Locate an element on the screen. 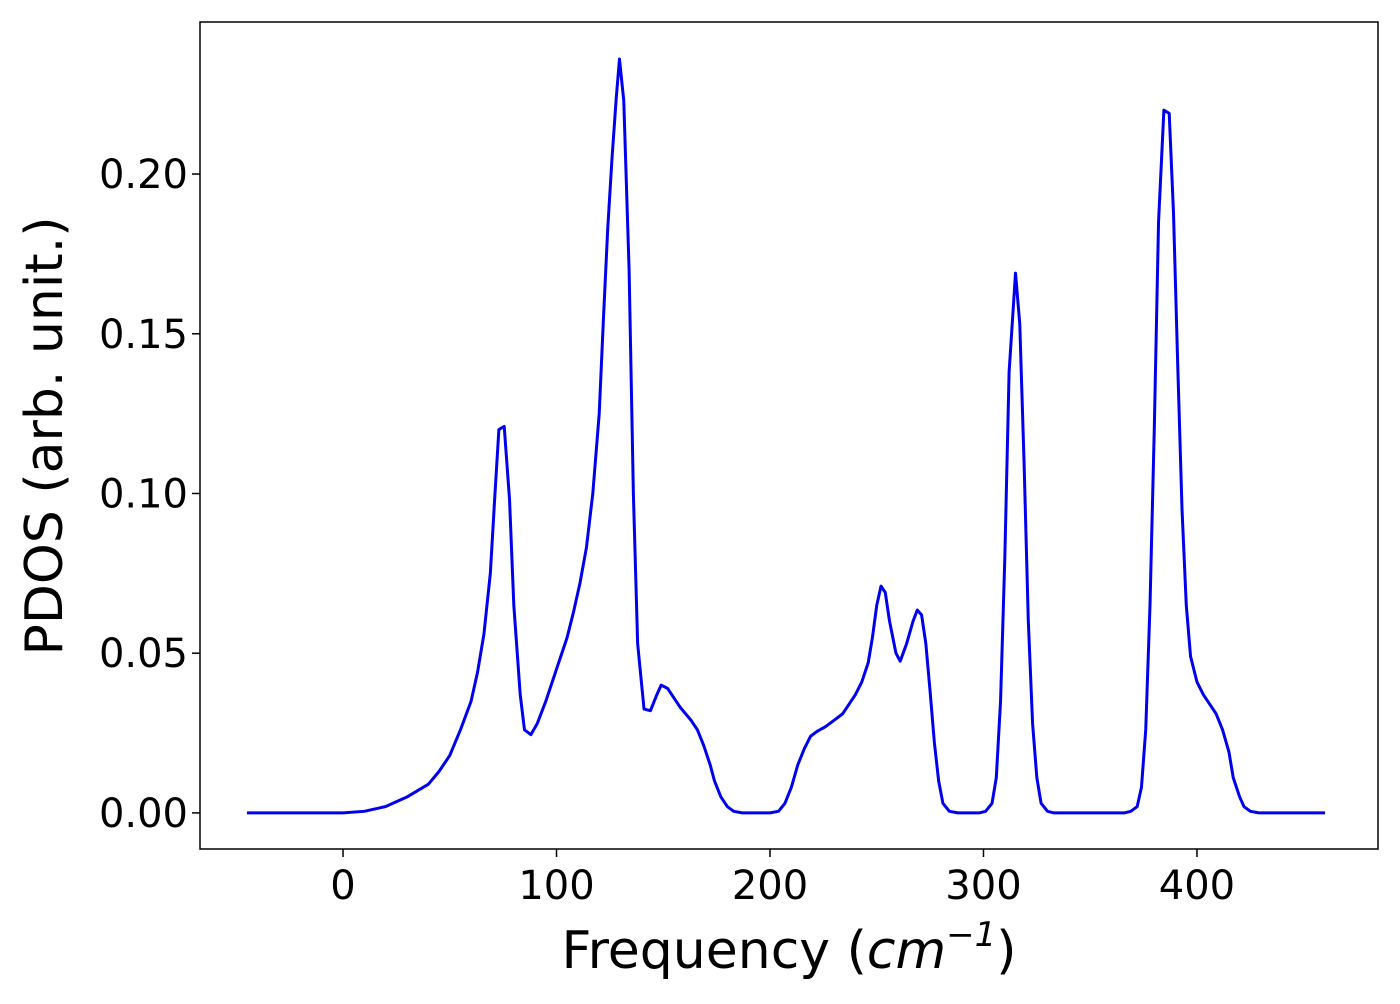 Image resolution: width=1400 pixels, height=1004 pixels. y-axis-label: PDOS (arb. unit.) is located at coordinates (45, 435).